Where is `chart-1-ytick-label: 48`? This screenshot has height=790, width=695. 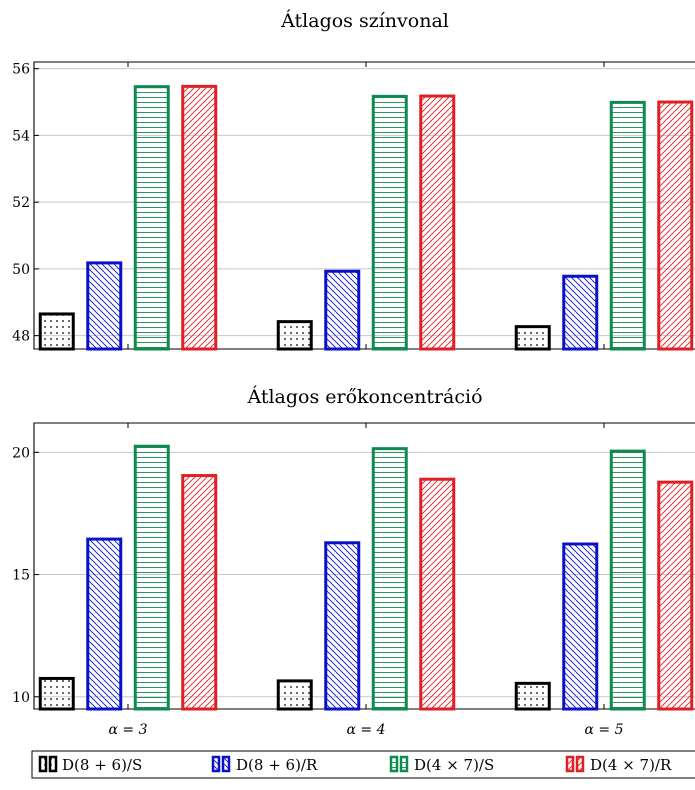
chart-1-ytick-label: 48 is located at coordinates (21, 337).